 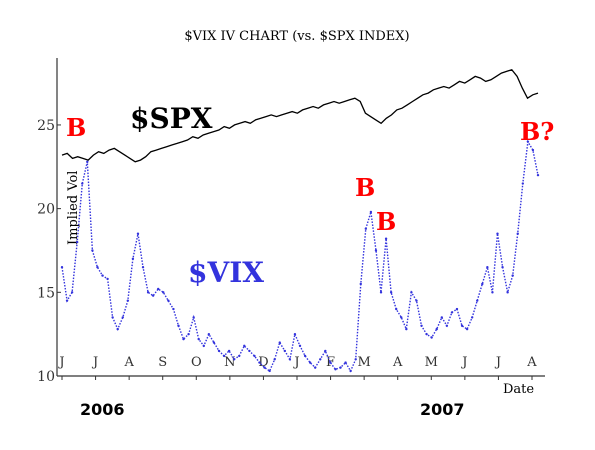 What do you see at coordinates (296, 36) in the screenshot?
I see `chart-title: $VIX IV CHART (vs. $SPX INDEX)` at bounding box center [296, 36].